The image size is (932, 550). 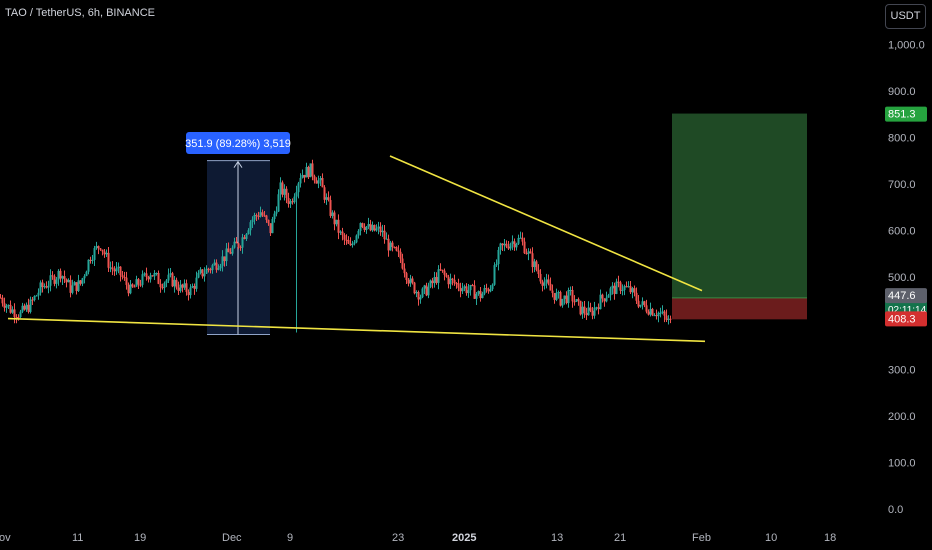 What do you see at coordinates (739, 216) in the screenshot?
I see `position-zones` at bounding box center [739, 216].